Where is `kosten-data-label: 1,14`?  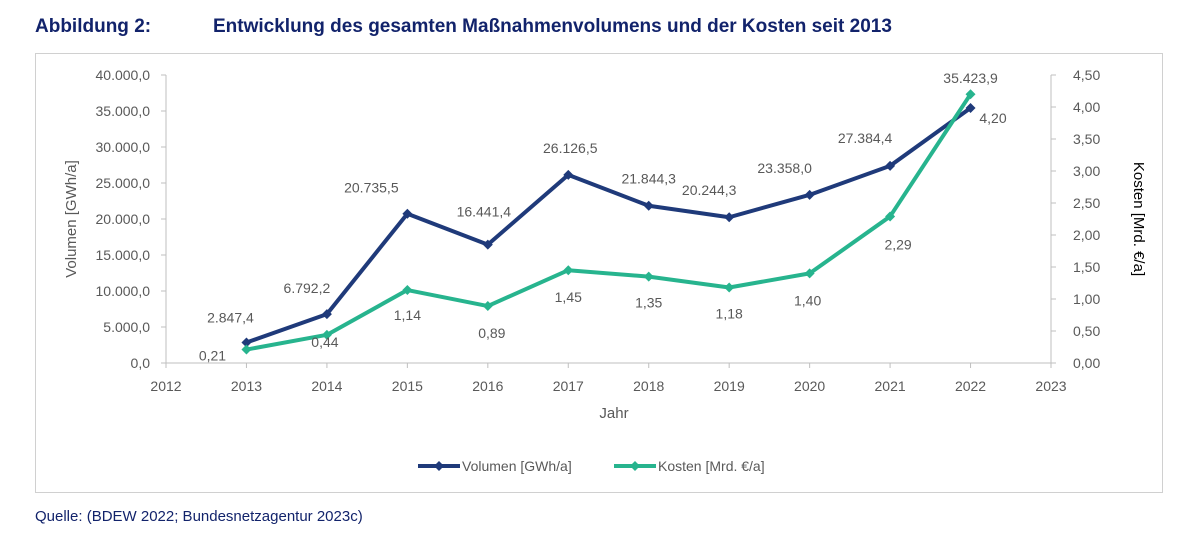
kosten-data-label: 1,14 is located at coordinates (407, 315).